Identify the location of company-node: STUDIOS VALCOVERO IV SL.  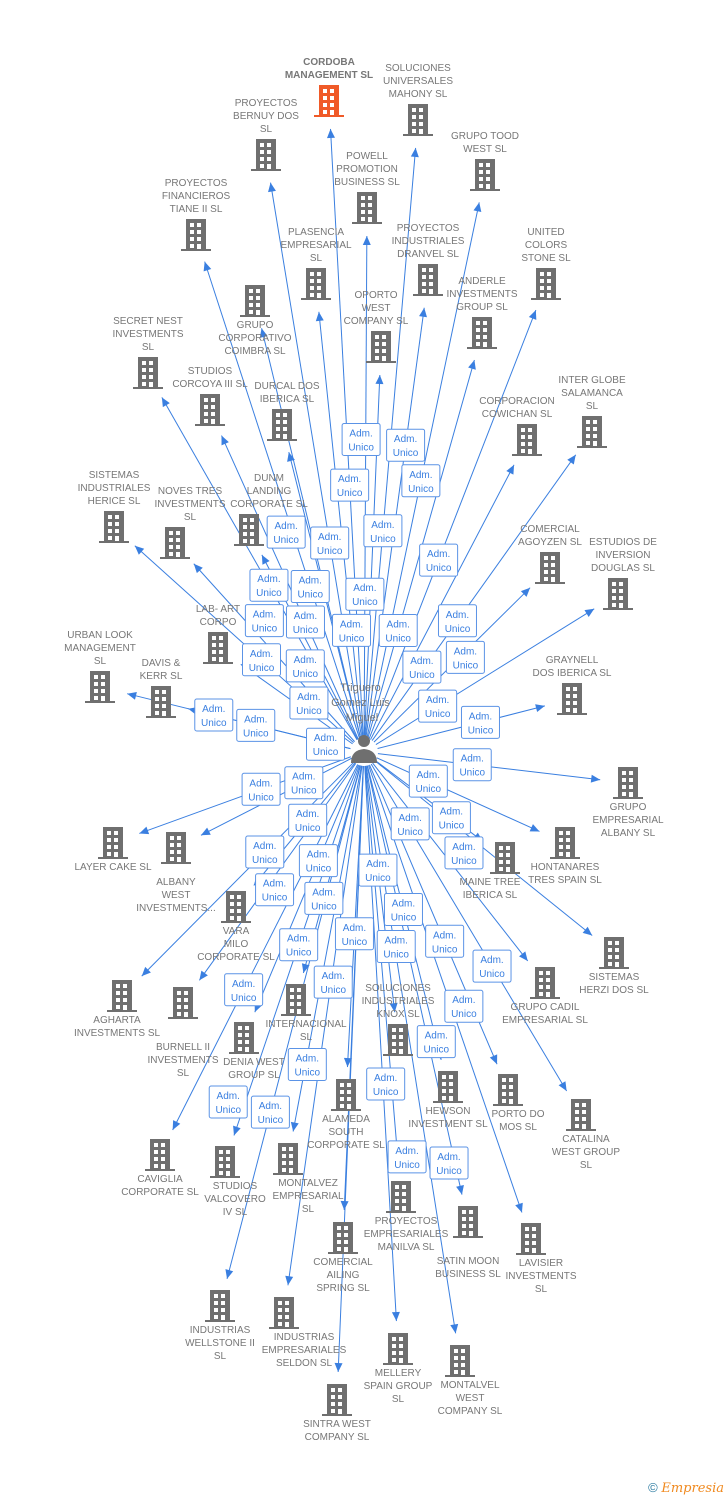
(235, 1182).